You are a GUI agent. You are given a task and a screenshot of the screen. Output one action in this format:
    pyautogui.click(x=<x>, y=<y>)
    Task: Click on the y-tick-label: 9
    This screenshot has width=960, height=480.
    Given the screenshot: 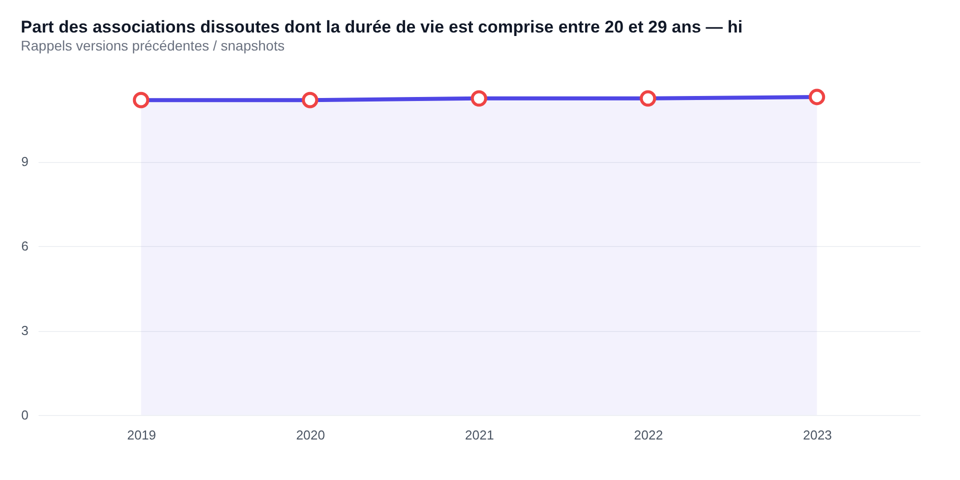 What is the action you would take?
    pyautogui.click(x=24, y=162)
    